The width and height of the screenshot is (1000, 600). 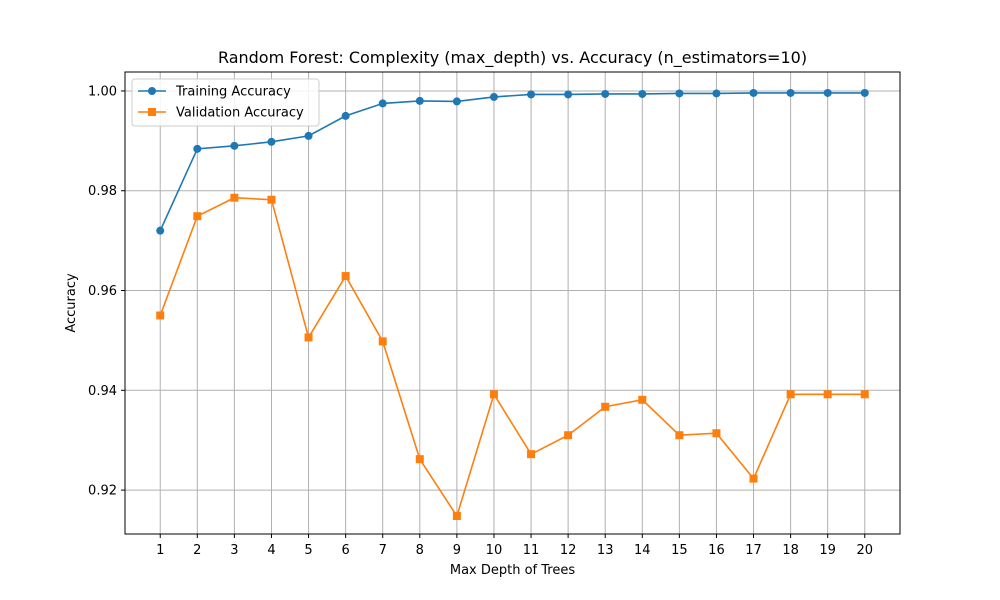 I want to click on x-tick-label: 6, so click(x=345, y=550).